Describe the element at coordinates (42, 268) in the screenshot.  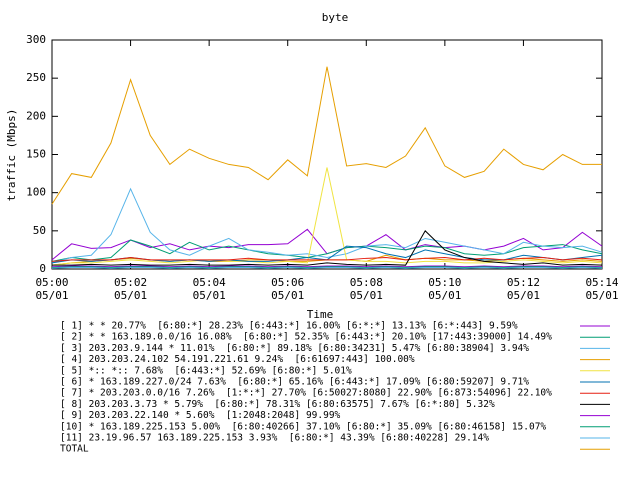
I see `y-tick-label: 0` at that location.